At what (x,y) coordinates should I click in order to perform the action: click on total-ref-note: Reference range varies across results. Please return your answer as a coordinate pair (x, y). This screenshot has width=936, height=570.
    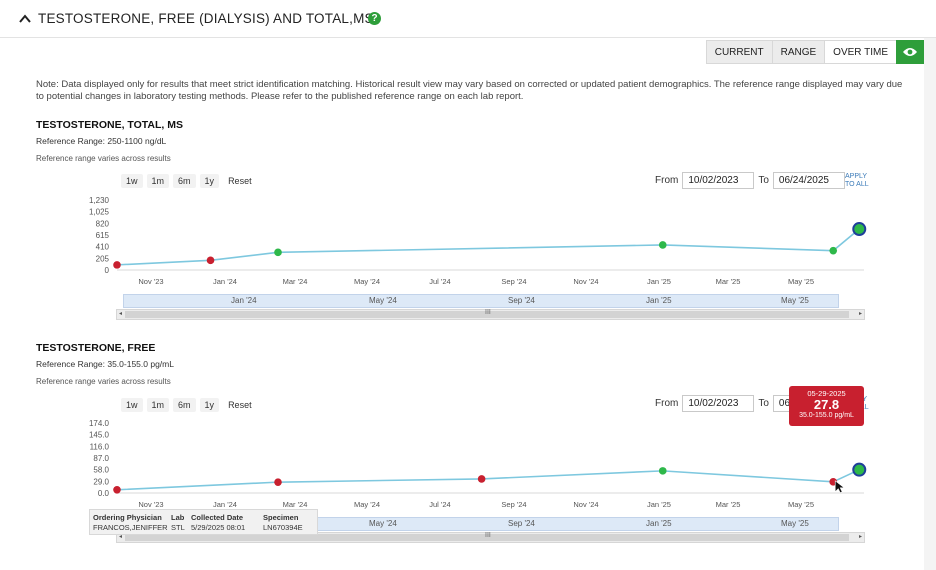
    Looking at the image, I should click on (103, 158).